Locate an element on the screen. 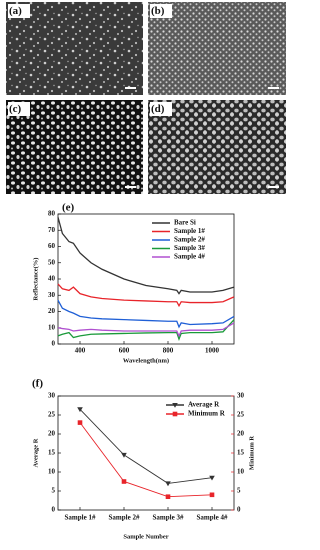  y-tick-label: 50 is located at coordinates (52, 262).